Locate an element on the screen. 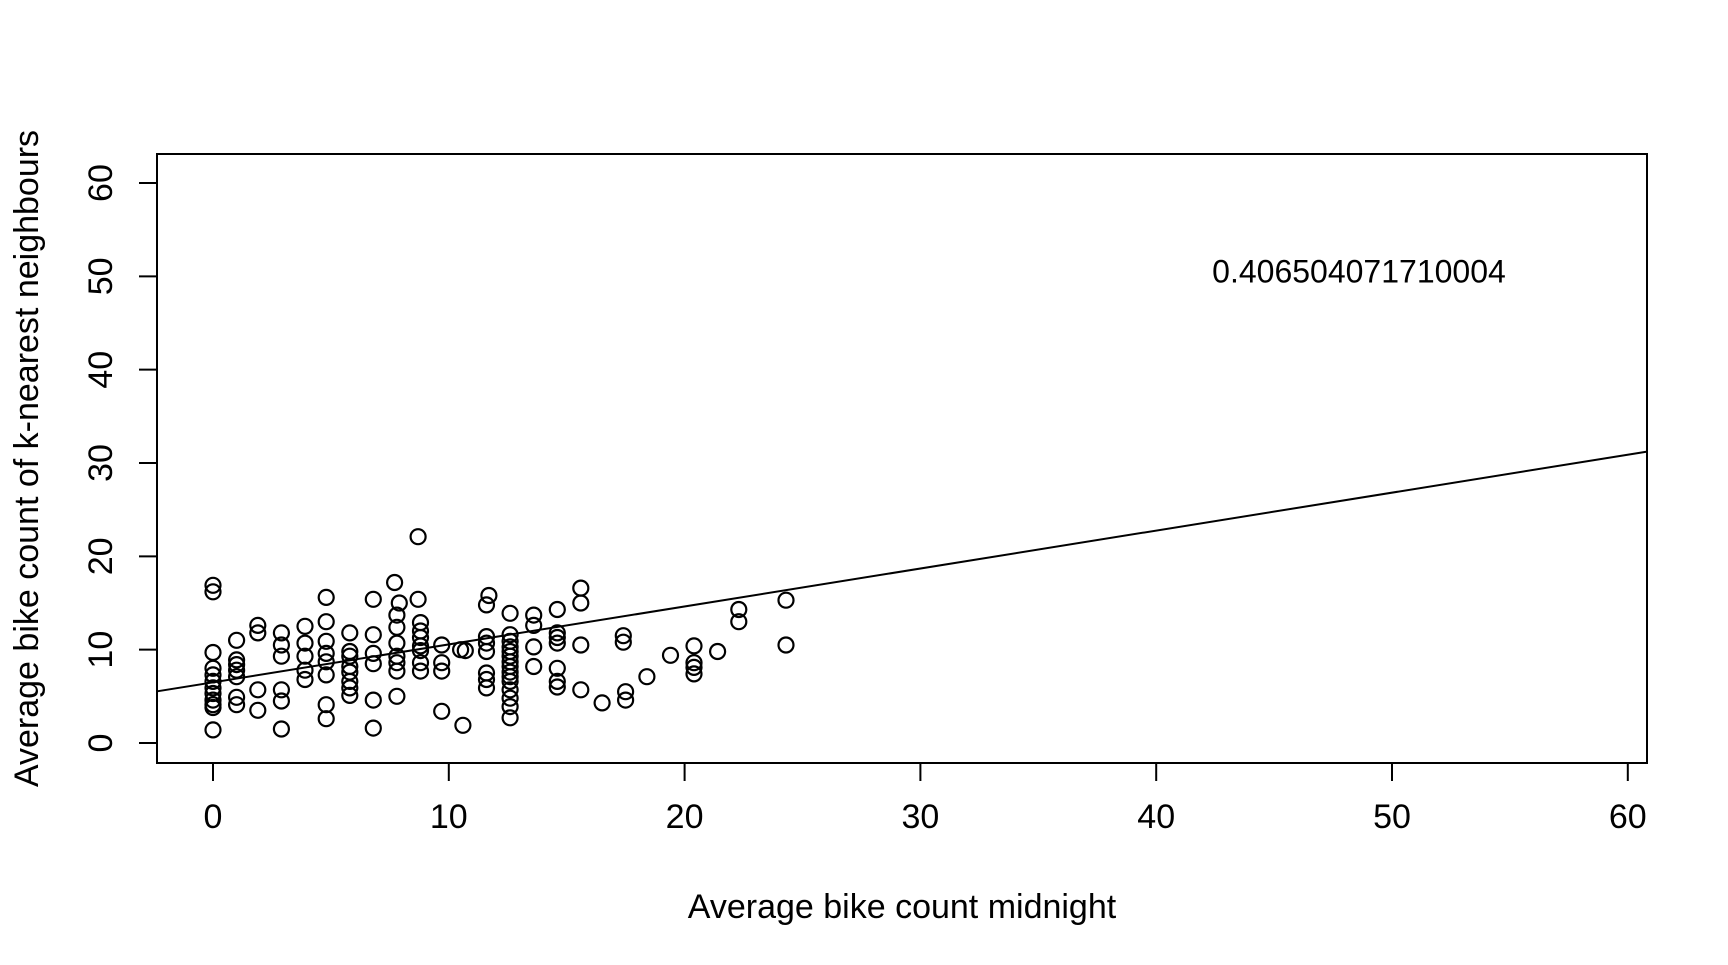  x-tick-label: 20 is located at coordinates (685, 817).